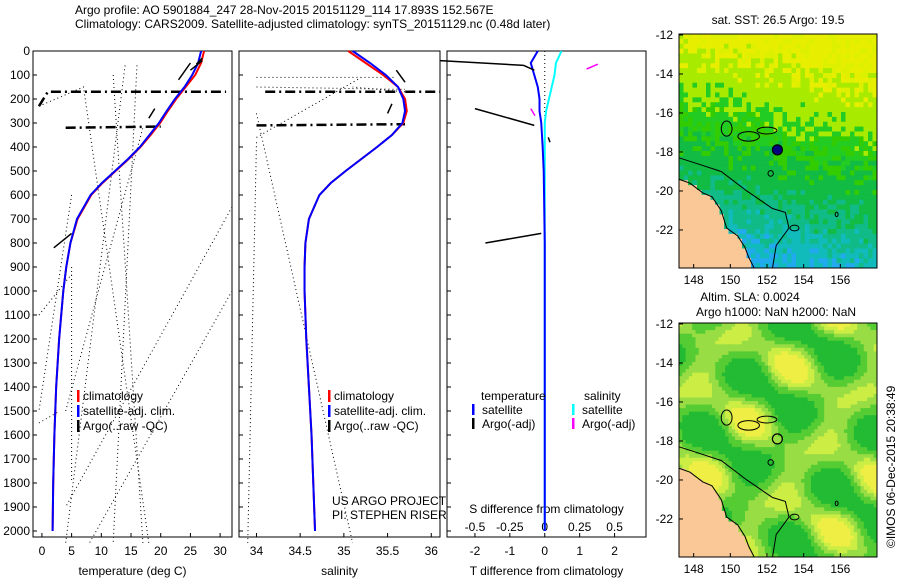  I want to click on legend-title-salinity: salinity, so click(602, 396).